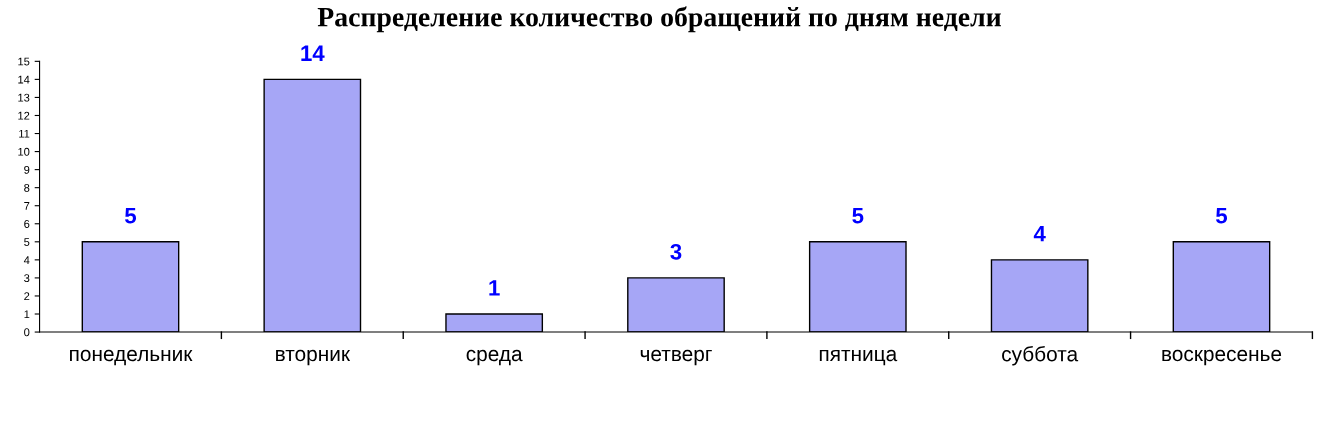  Describe the element at coordinates (27, 224) in the screenshot. I see `y-tick-label: 6` at that location.